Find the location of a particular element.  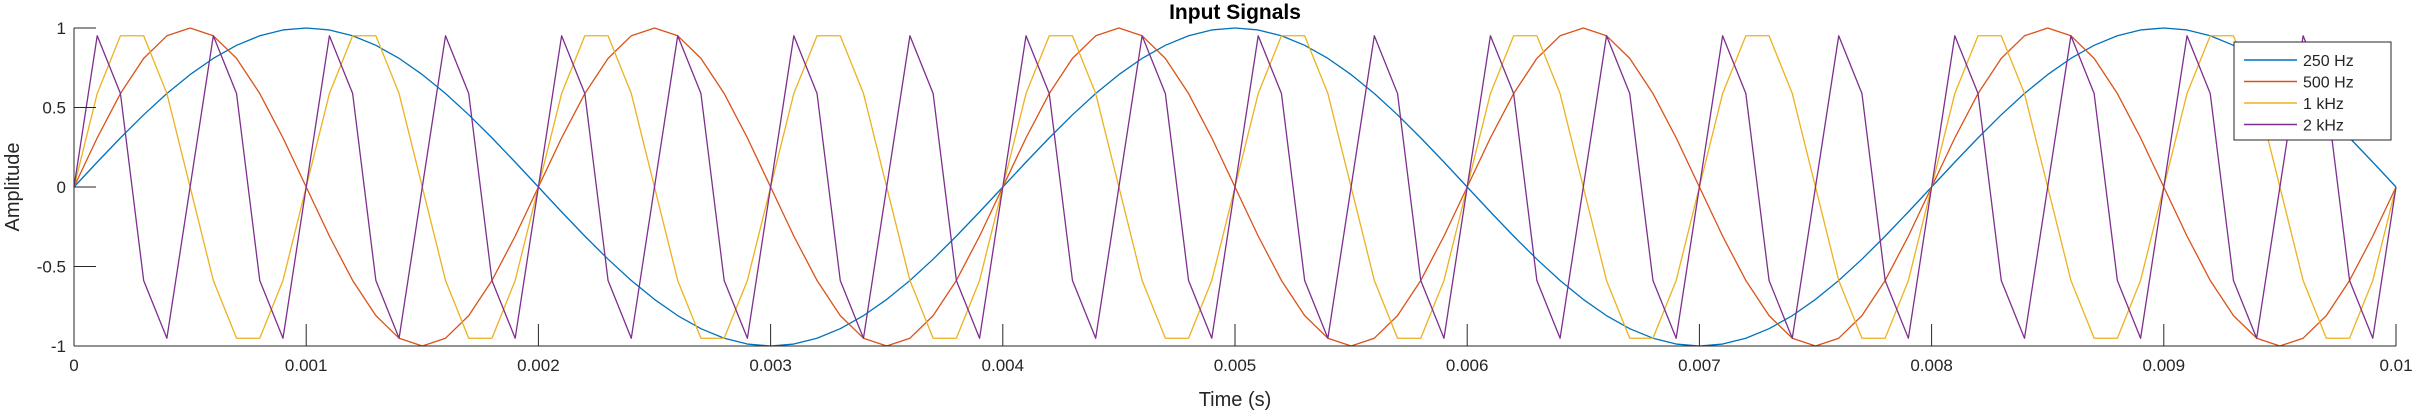

legend-label-1: 500 Hz is located at coordinates (2328, 83).